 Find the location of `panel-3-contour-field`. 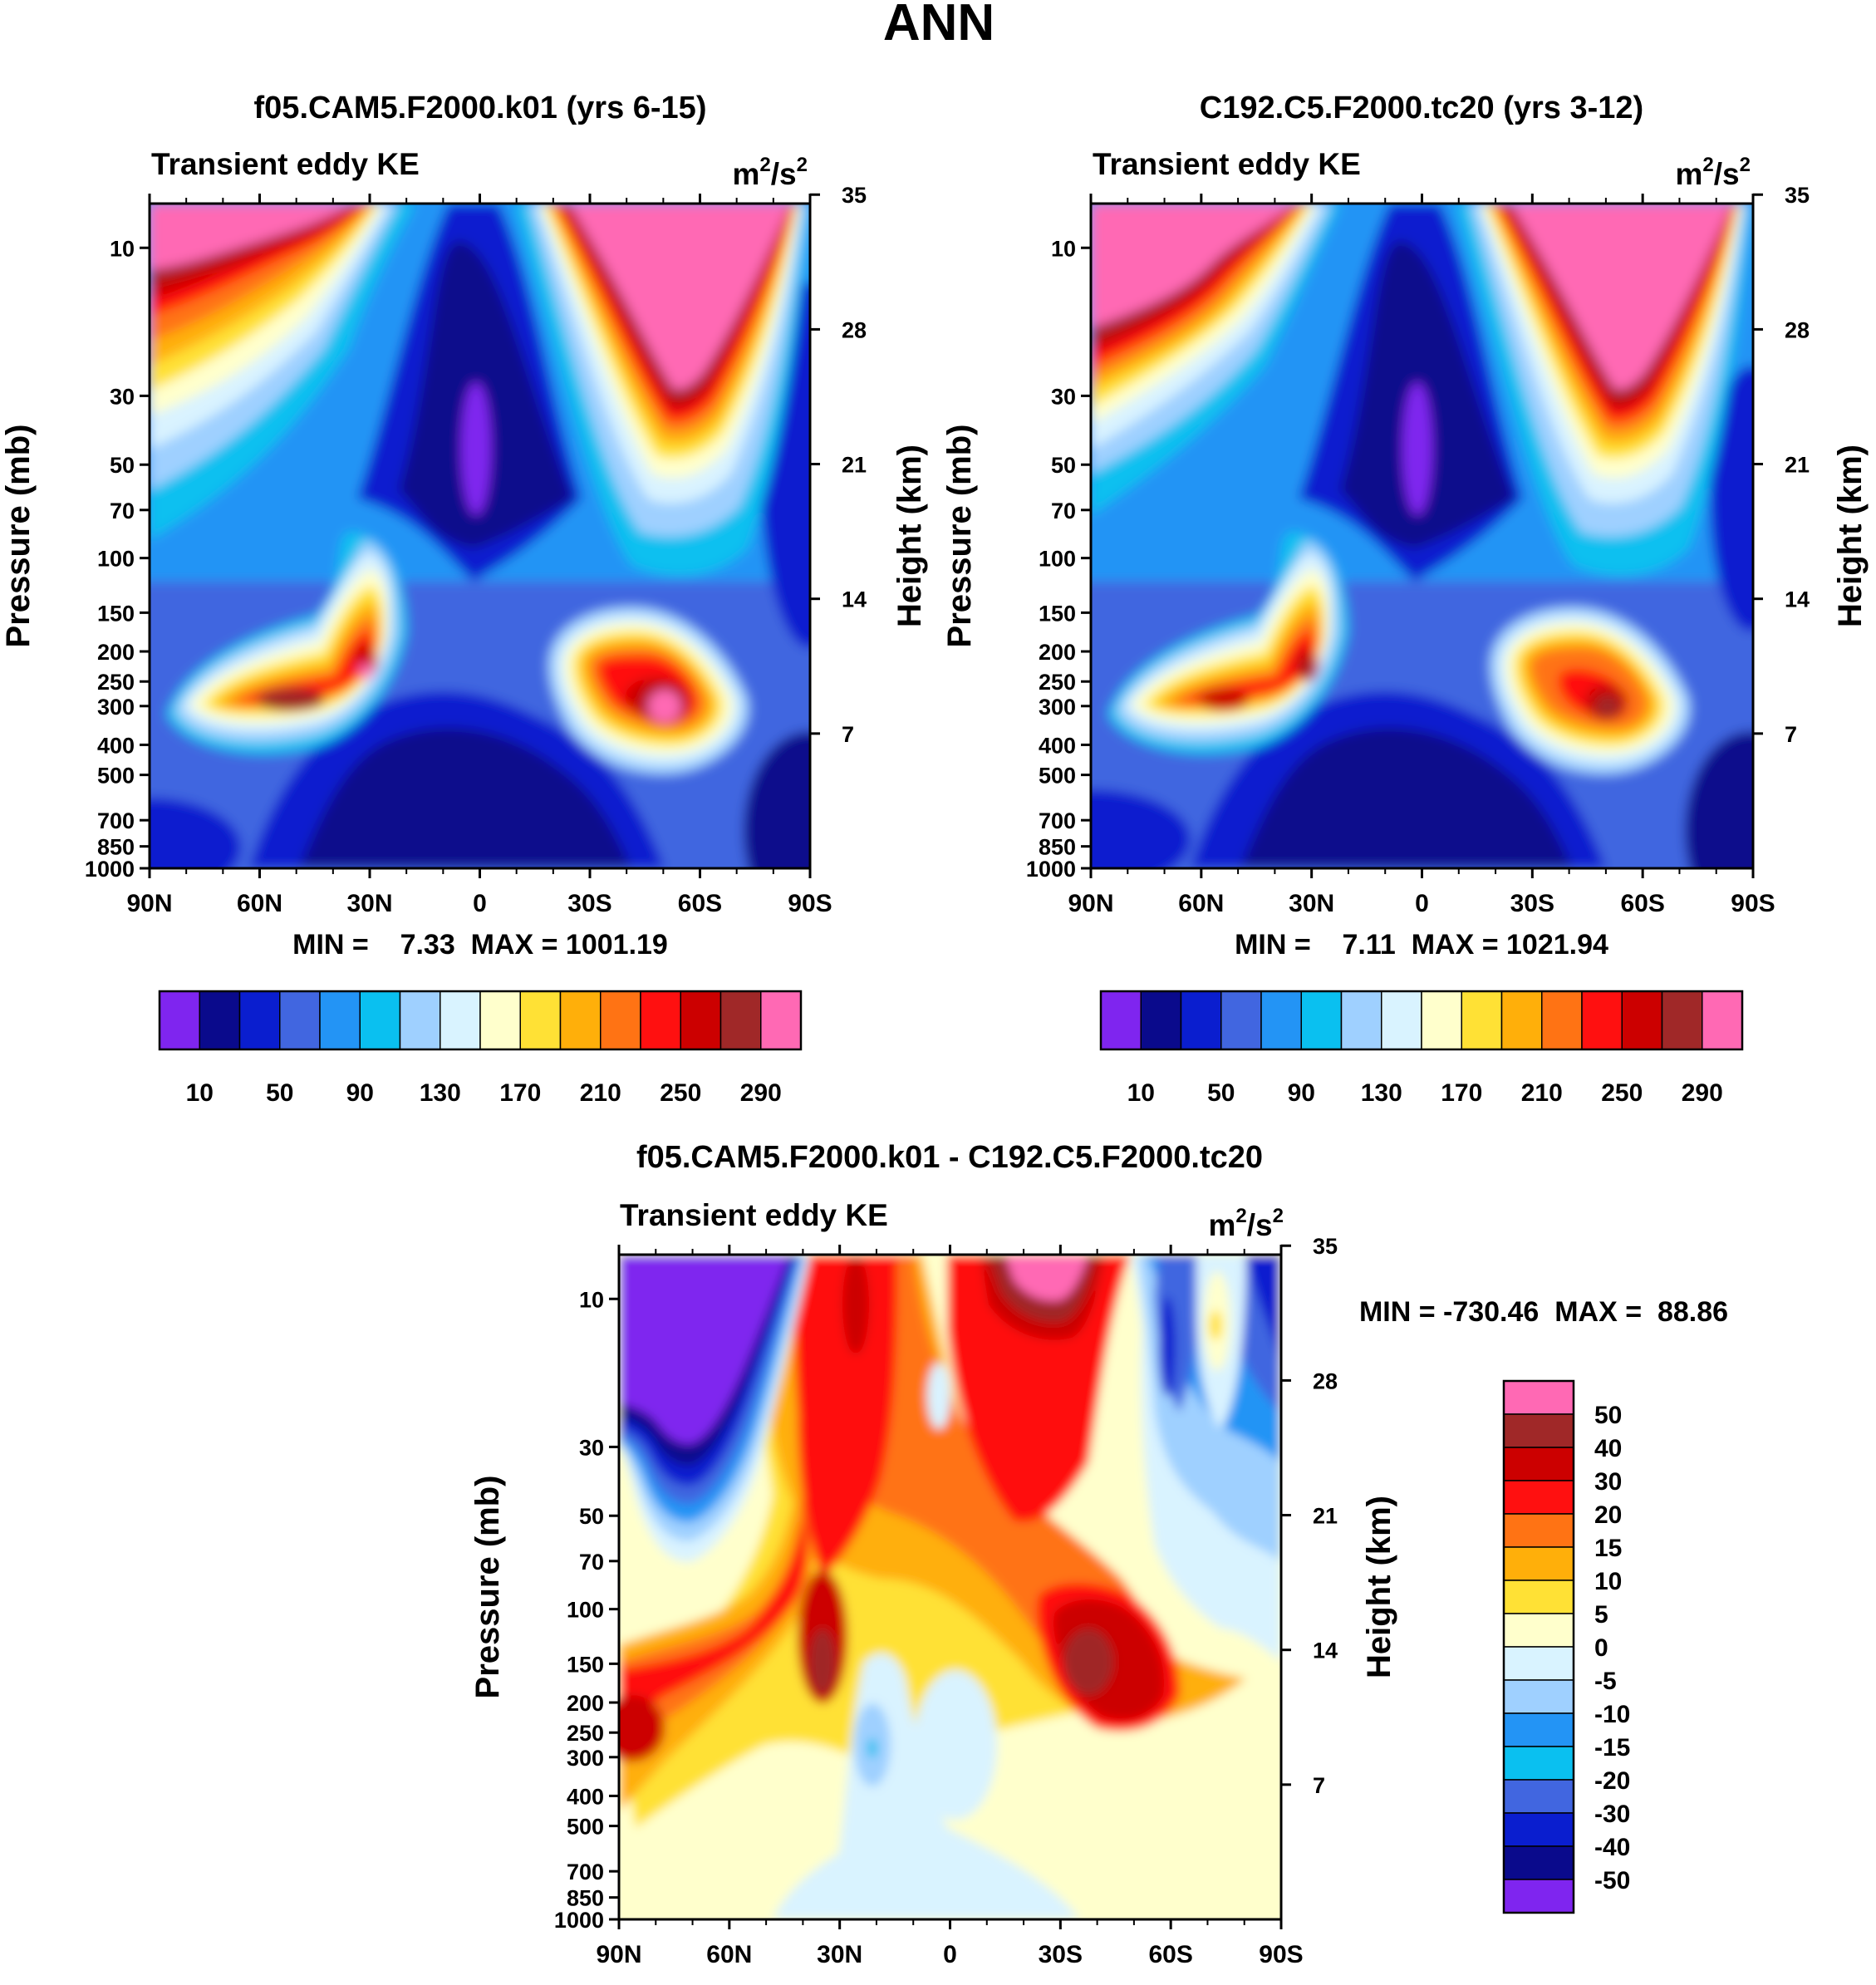

panel-3-contour-field is located at coordinates (950, 1587).